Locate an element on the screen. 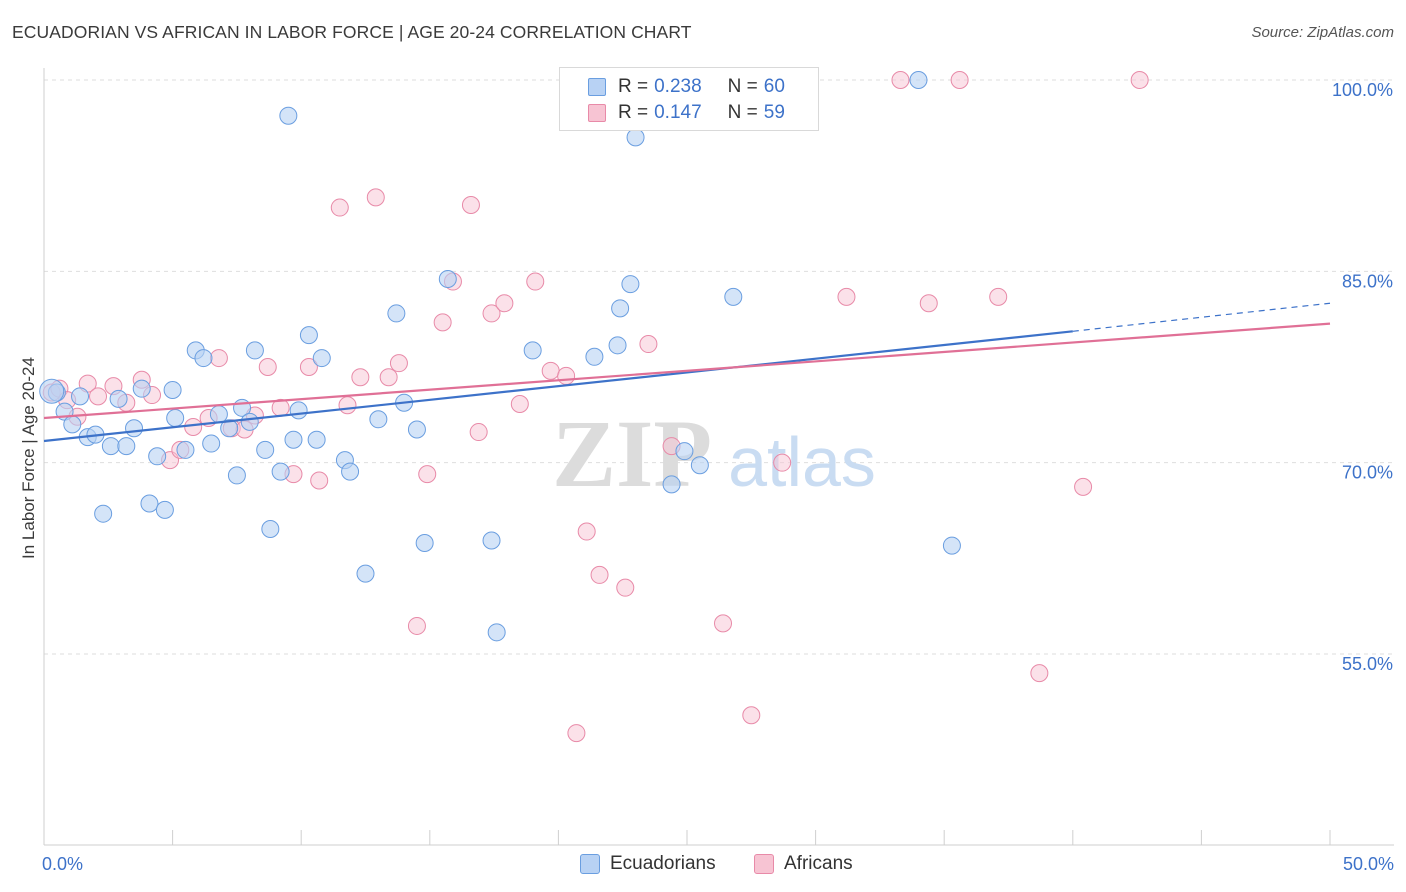 Image resolution: width=1406 pixels, height=892 pixels. watermark-atlas: atlas is located at coordinates (802, 462).